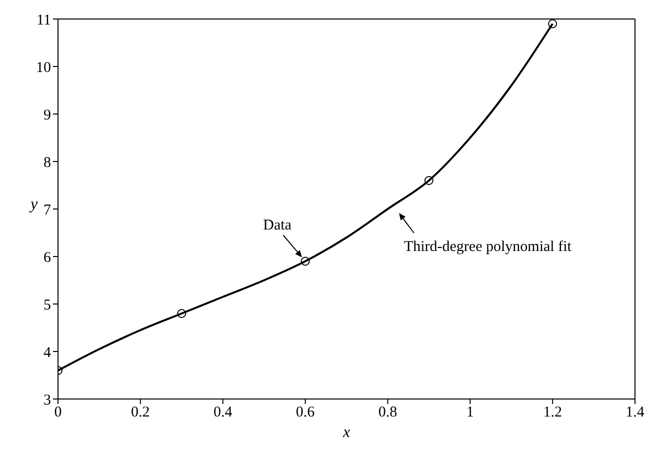 The image size is (658, 451). What do you see at coordinates (635, 412) in the screenshot?
I see `x-tick-label: 1.4` at bounding box center [635, 412].